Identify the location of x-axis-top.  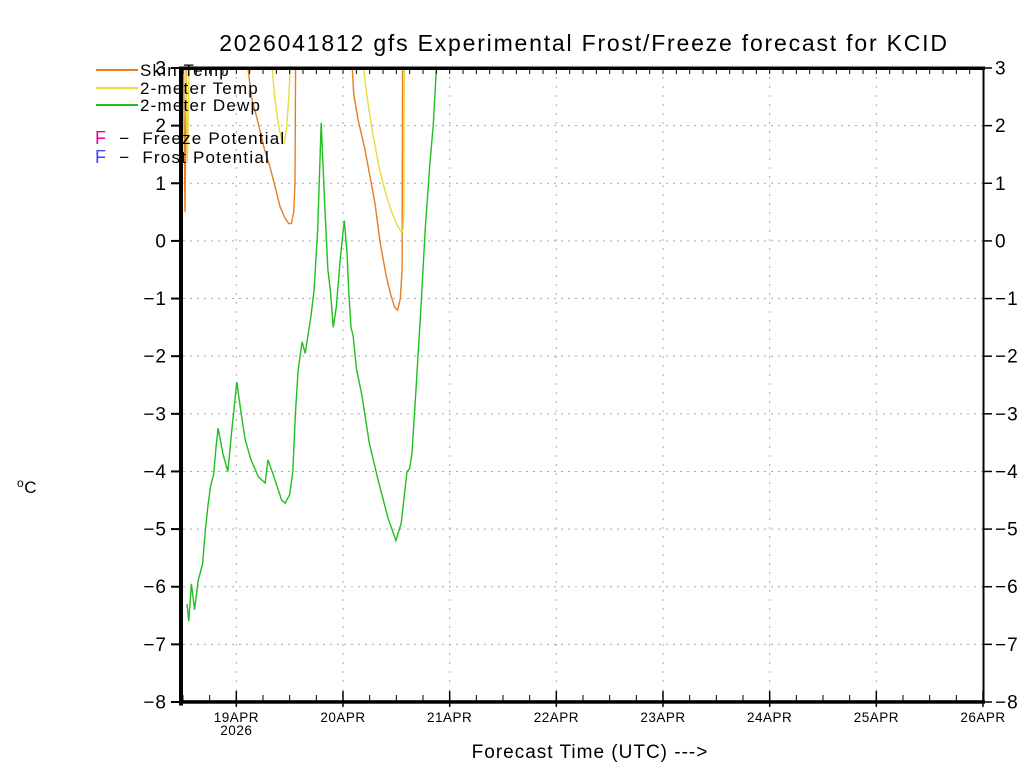
(582, 68).